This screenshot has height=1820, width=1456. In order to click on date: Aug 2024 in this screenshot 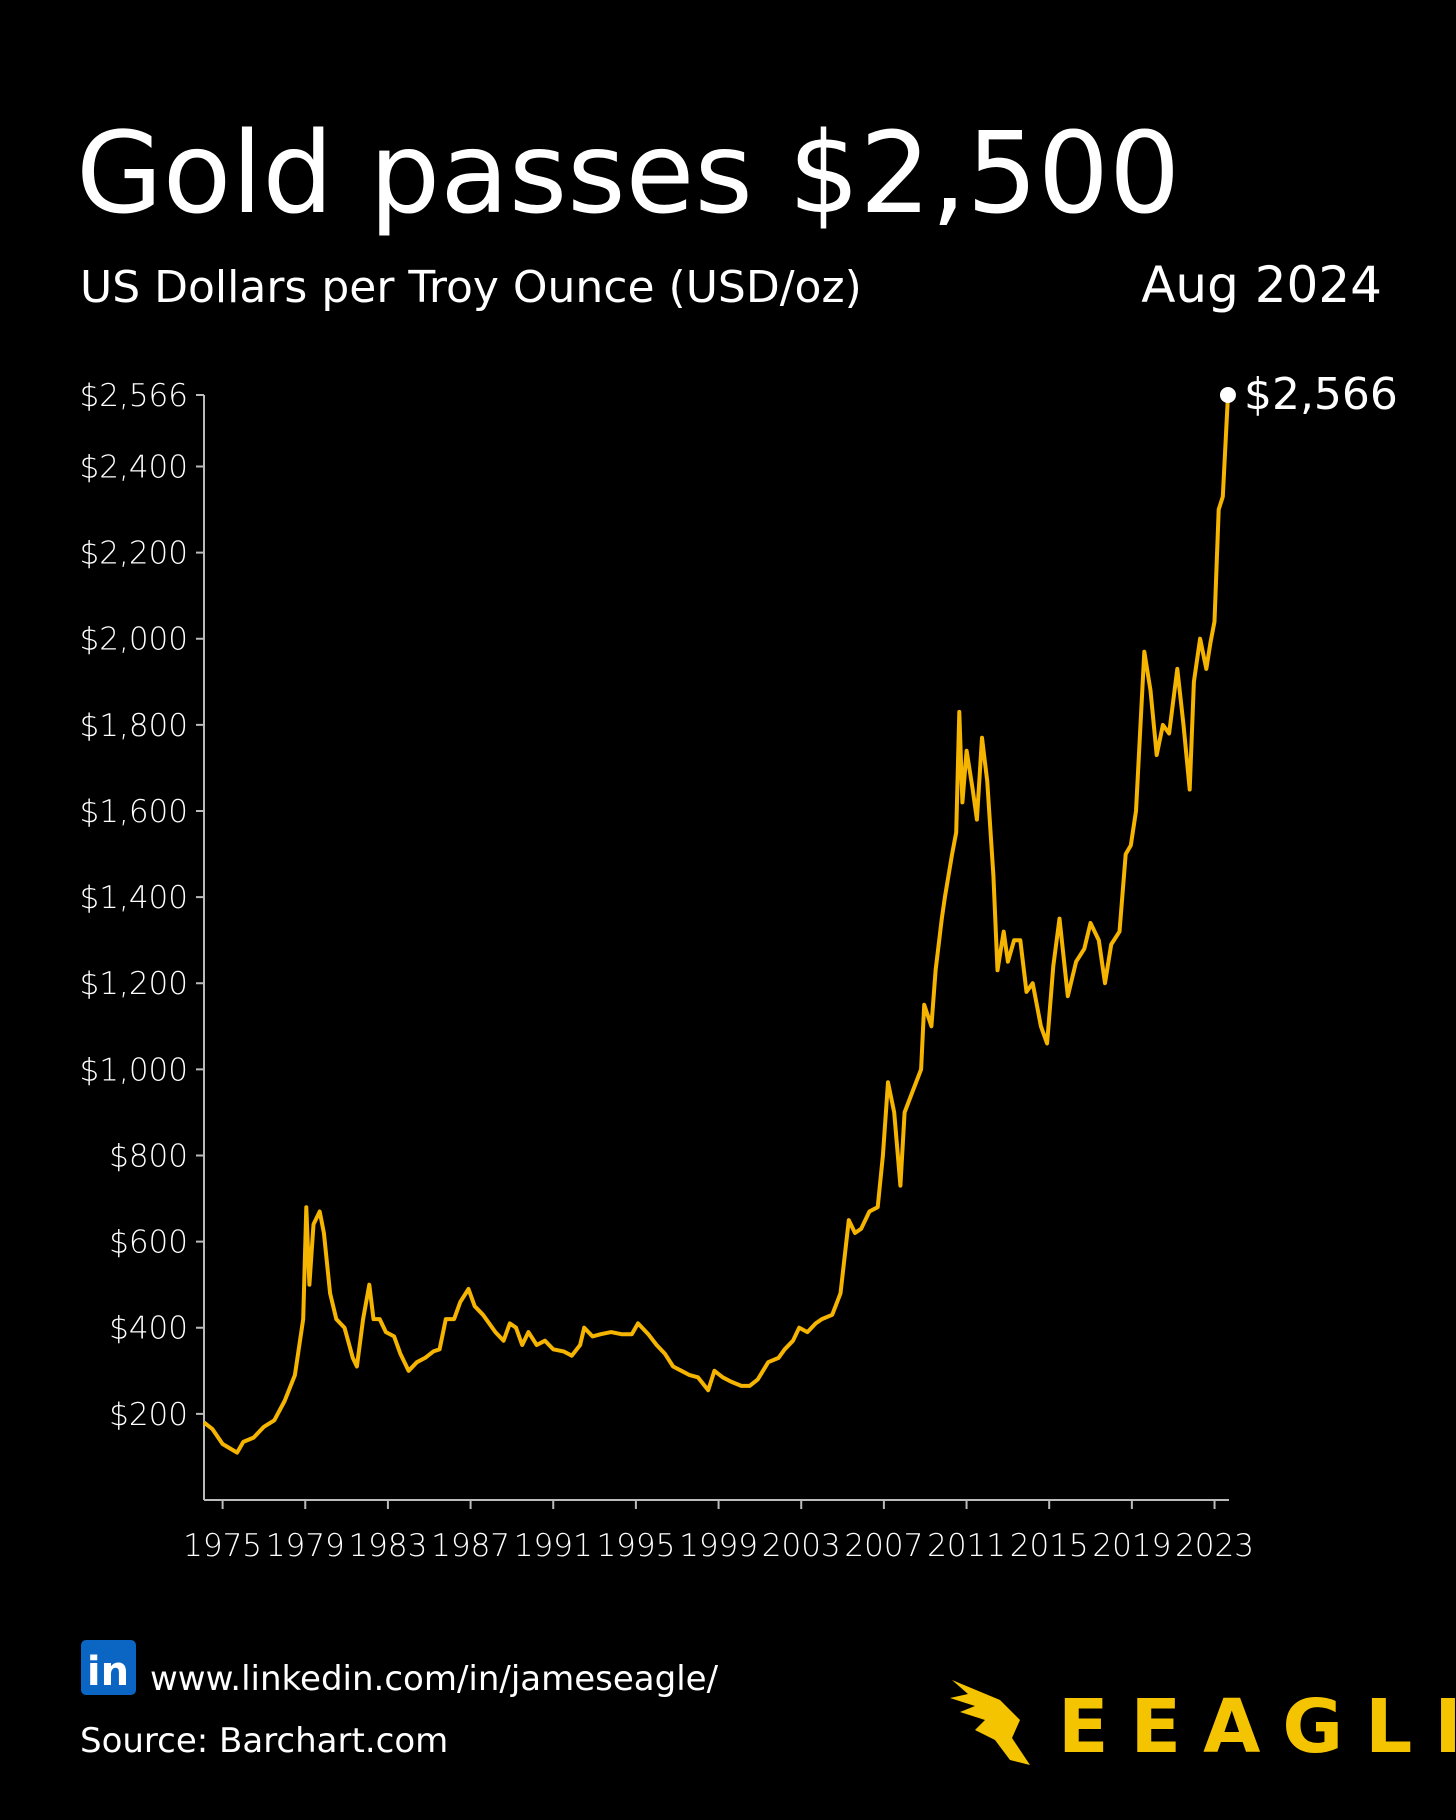, I will do `click(1261, 285)`.